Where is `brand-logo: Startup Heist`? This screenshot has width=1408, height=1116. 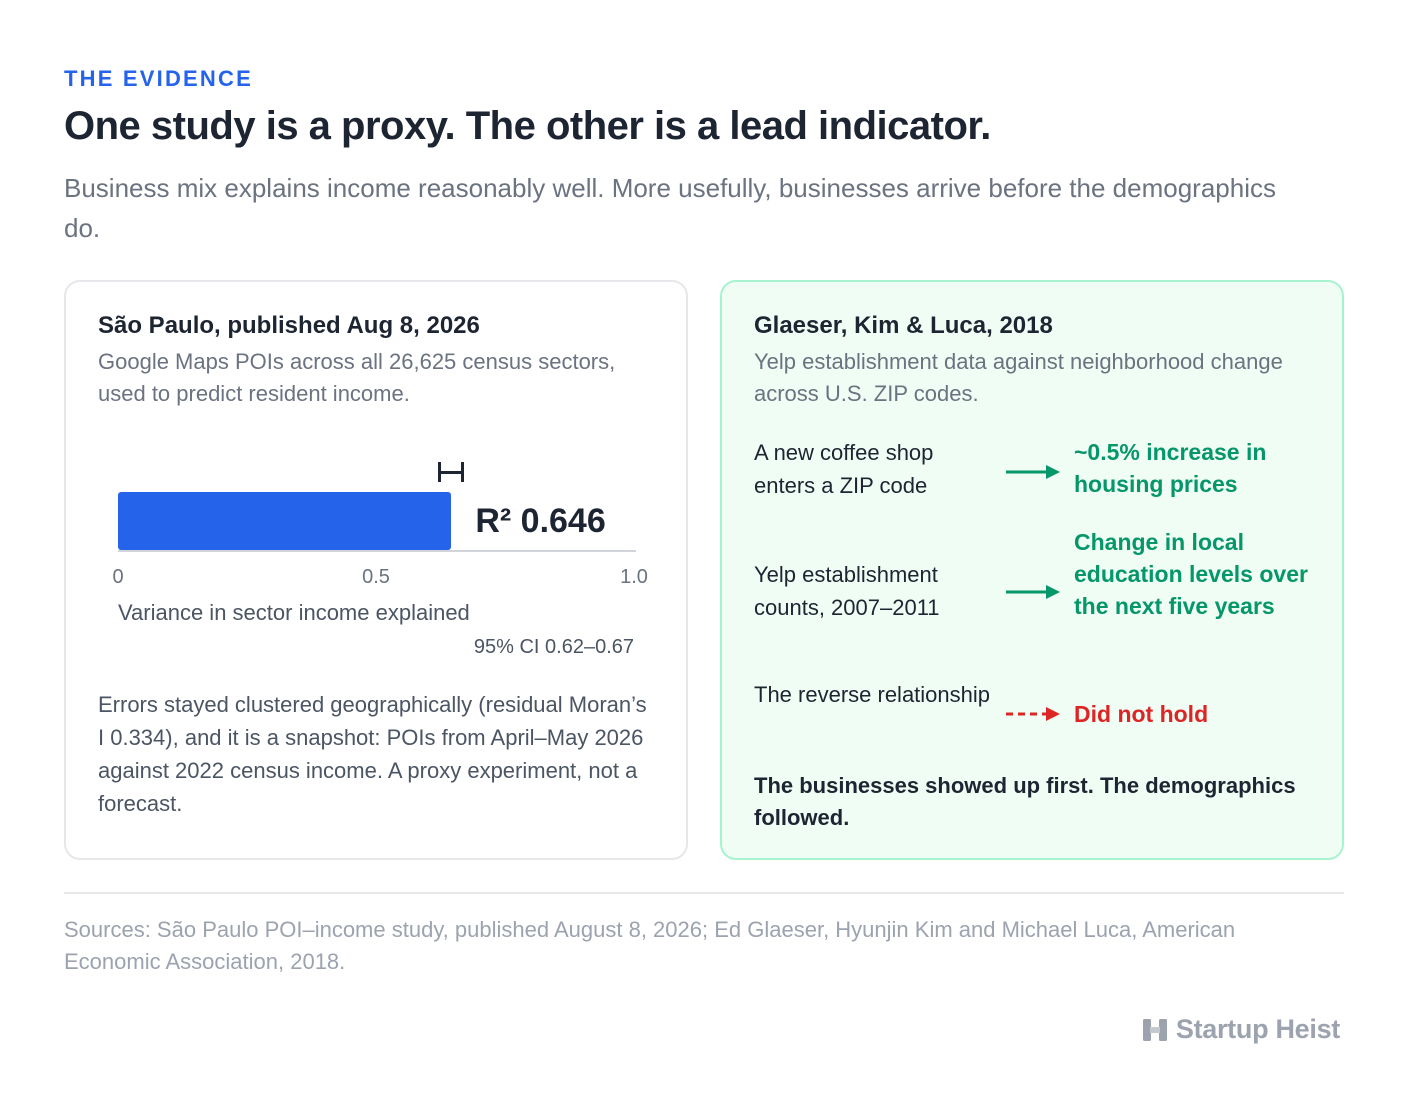
brand-logo: Startup Heist is located at coordinates (1241, 1029).